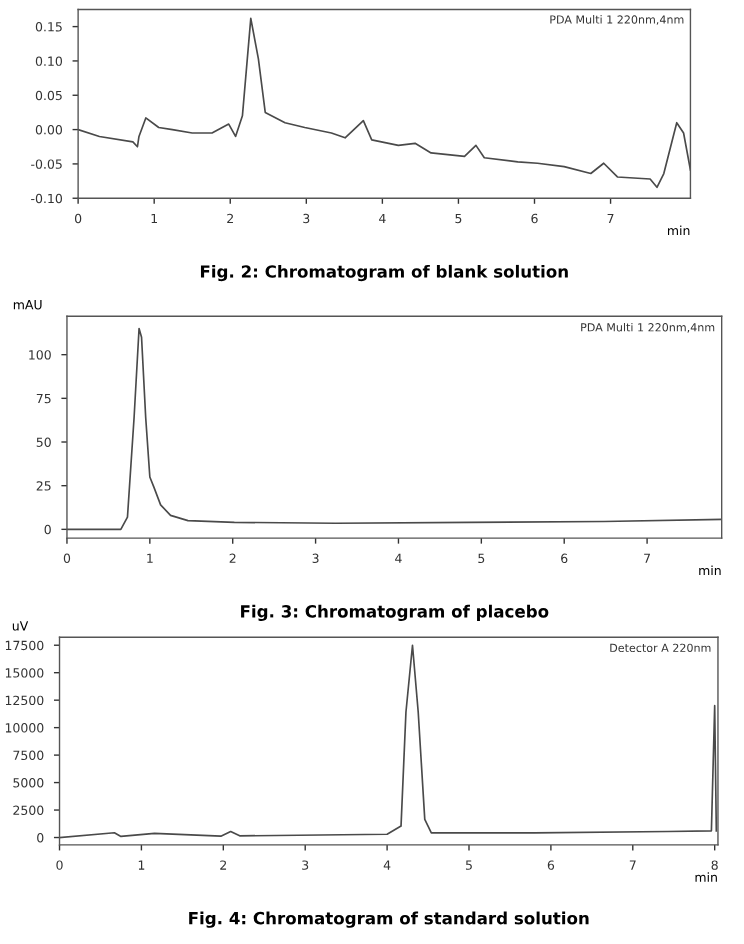 The image size is (744, 944). I want to click on text: Fig. 3: Chromatogram of placebo, so click(395, 613).